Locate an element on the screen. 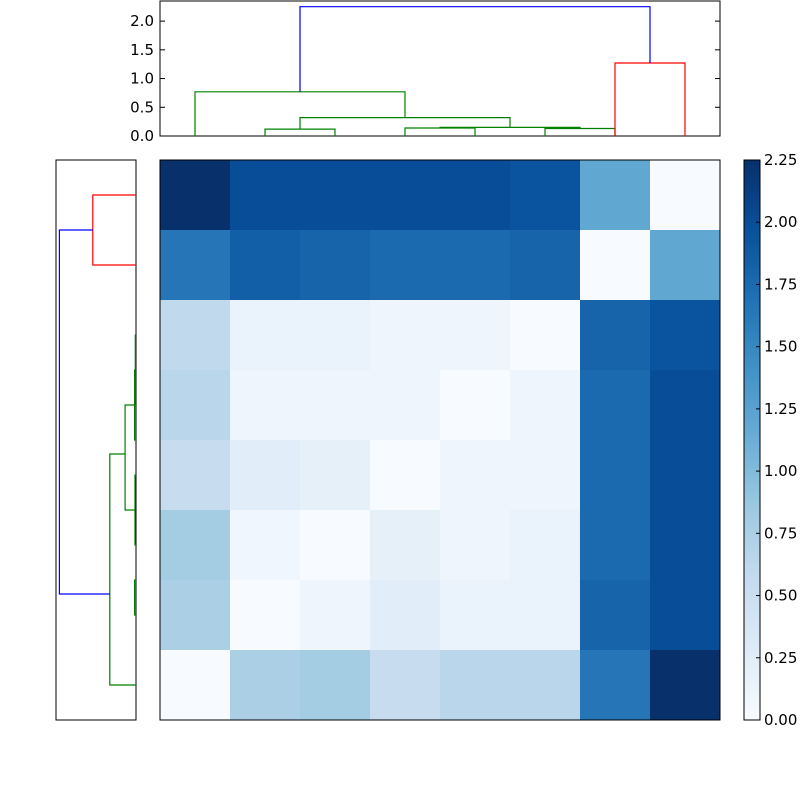  top-dendrogram: 0.0 0.5 1.0 1.5 2.0 is located at coordinates (425, 72).